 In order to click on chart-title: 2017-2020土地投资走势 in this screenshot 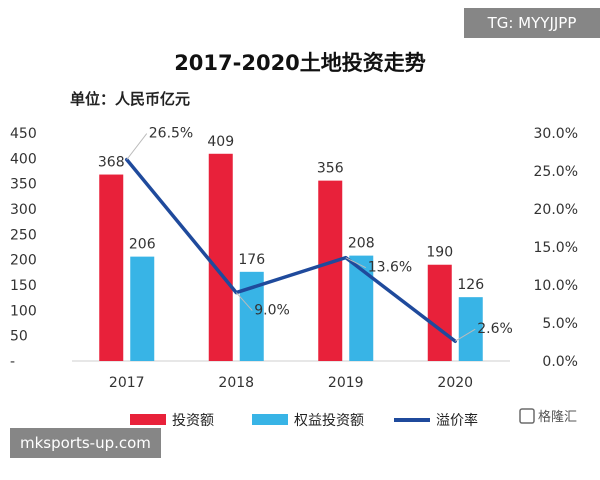, I will do `click(300, 63)`.